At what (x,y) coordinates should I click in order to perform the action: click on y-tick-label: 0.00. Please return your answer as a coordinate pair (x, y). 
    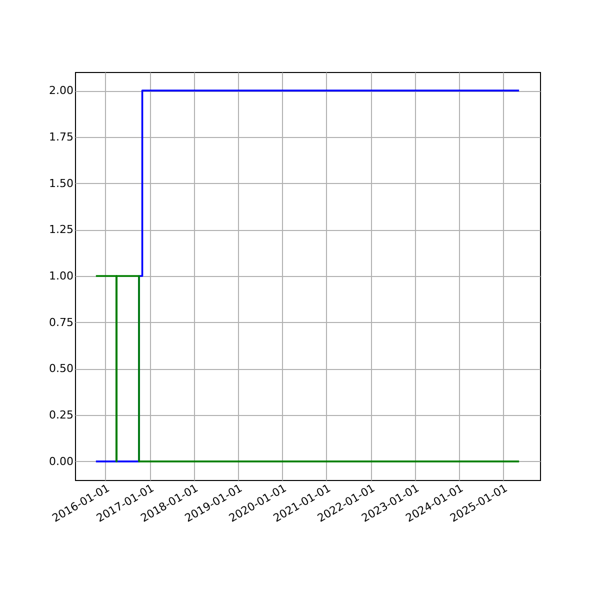
    Looking at the image, I should click on (61, 461).